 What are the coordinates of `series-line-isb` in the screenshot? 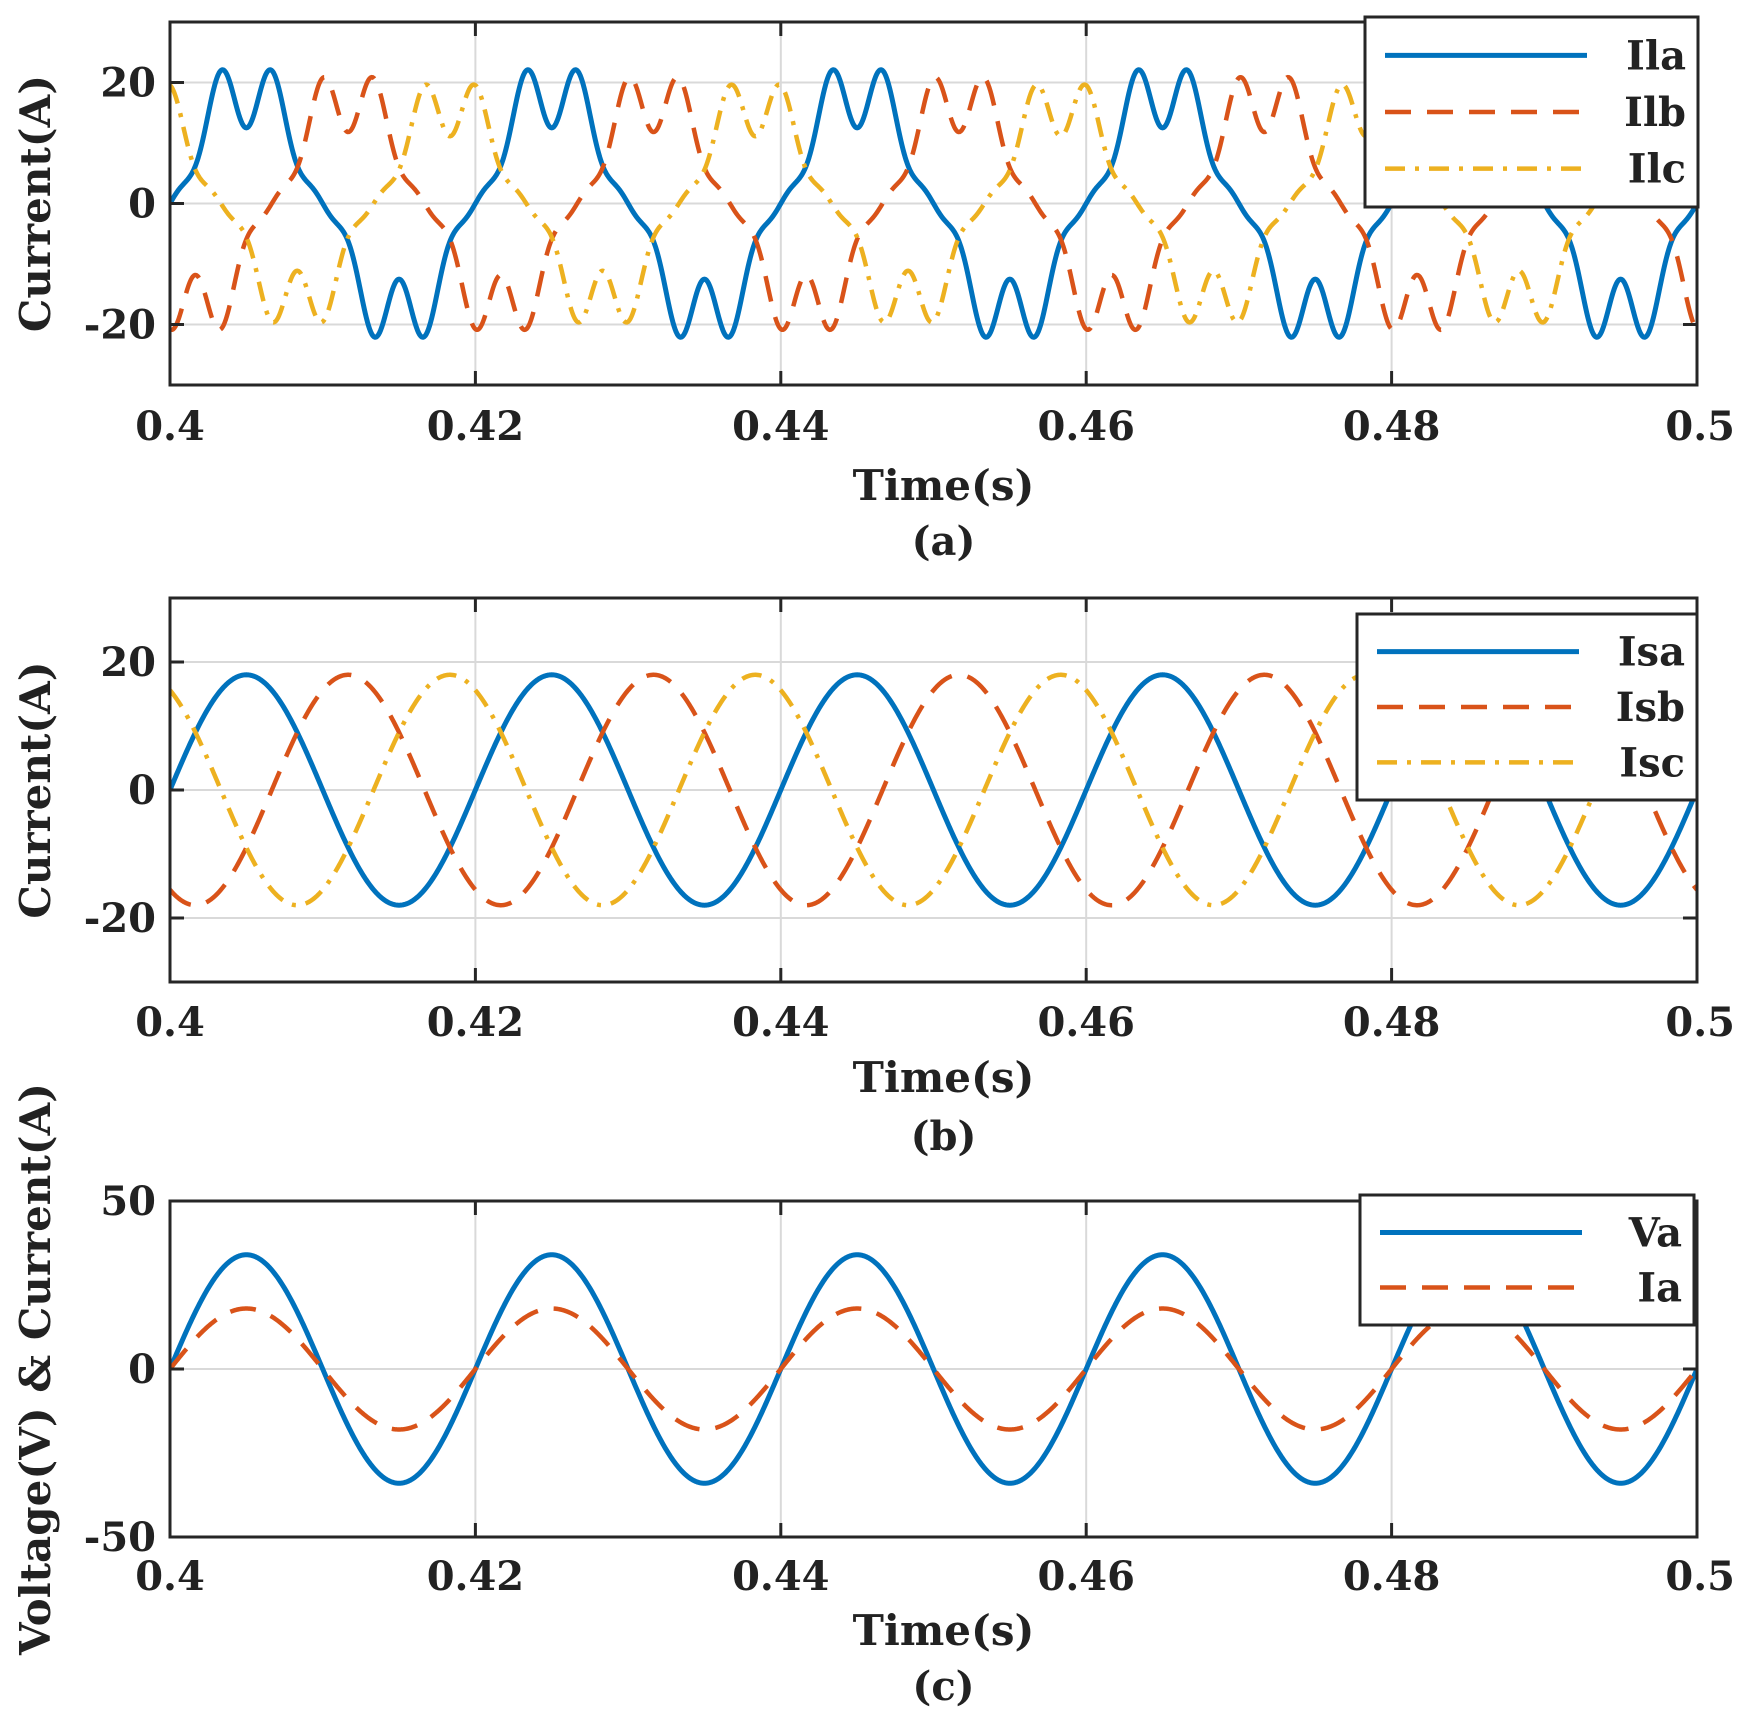 It's located at (933, 790).